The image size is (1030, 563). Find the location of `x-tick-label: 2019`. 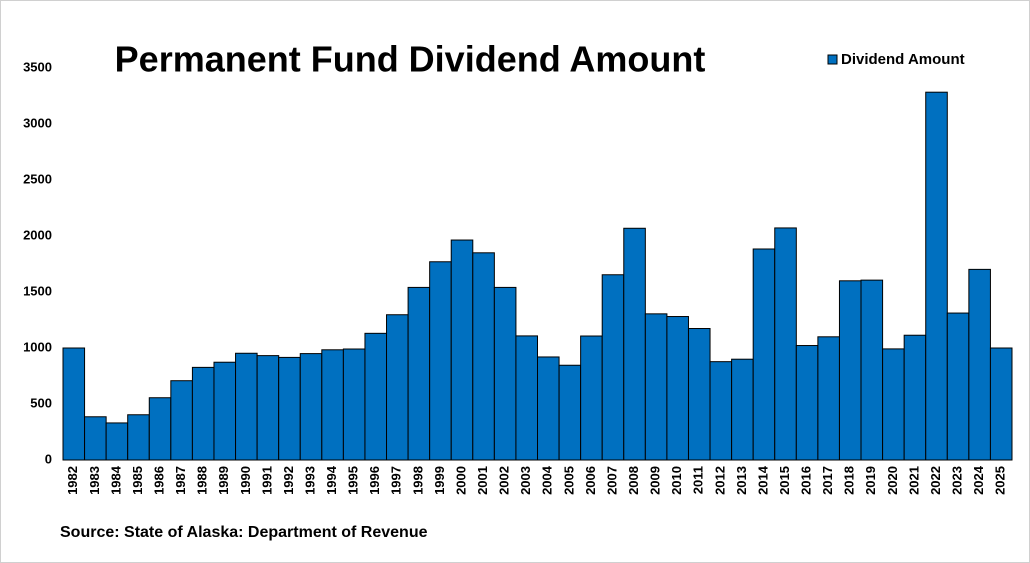

x-tick-label: 2019 is located at coordinates (870, 480).